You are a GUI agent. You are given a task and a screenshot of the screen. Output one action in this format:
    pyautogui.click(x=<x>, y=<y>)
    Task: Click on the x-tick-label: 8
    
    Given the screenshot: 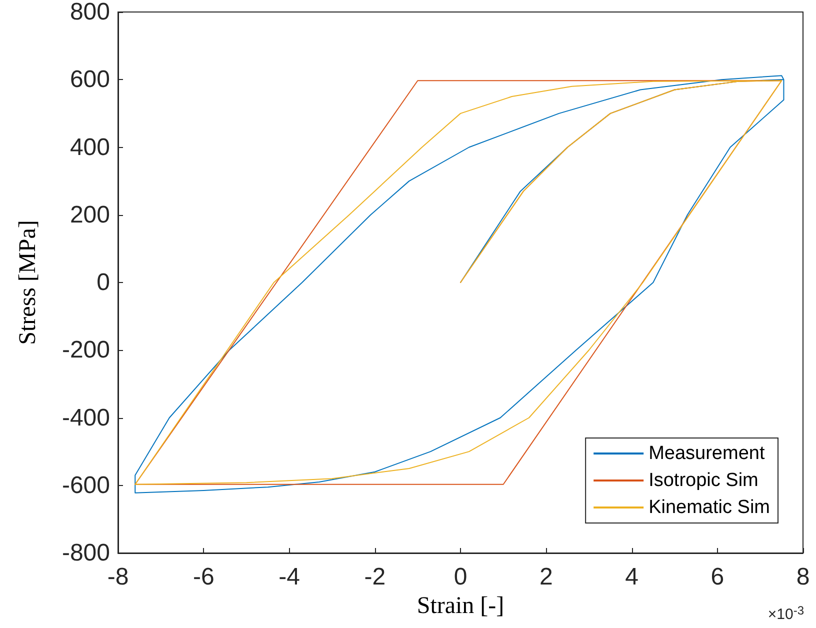 What is the action you would take?
    pyautogui.click(x=803, y=577)
    